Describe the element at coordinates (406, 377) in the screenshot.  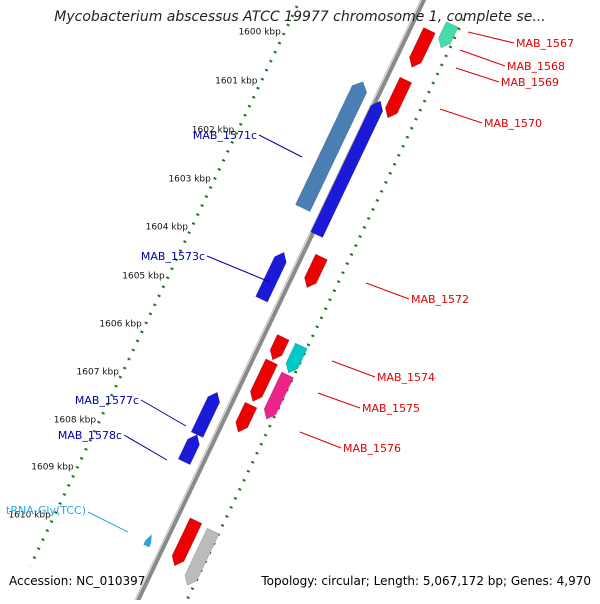
I see `gene-label: MAB_1574` at that location.